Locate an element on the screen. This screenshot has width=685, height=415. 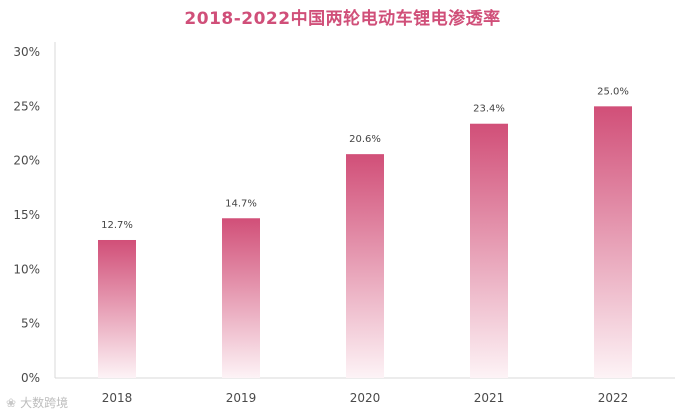
x-tick-label-2018: 2018 is located at coordinates (117, 398).